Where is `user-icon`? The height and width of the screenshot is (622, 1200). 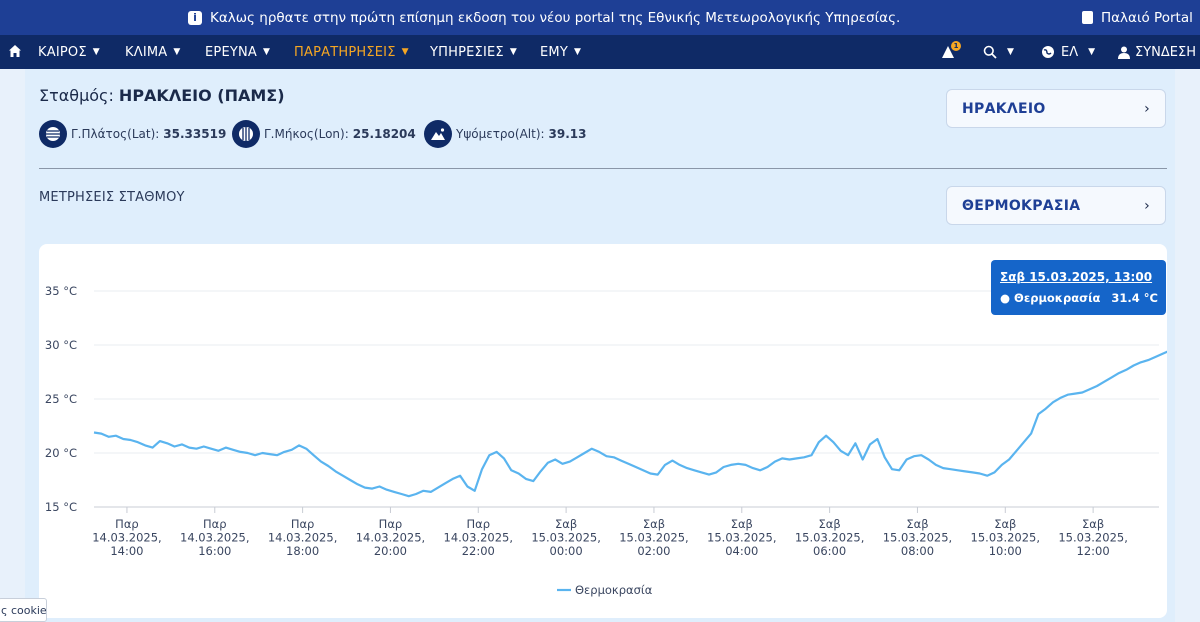 user-icon is located at coordinates (1124, 52).